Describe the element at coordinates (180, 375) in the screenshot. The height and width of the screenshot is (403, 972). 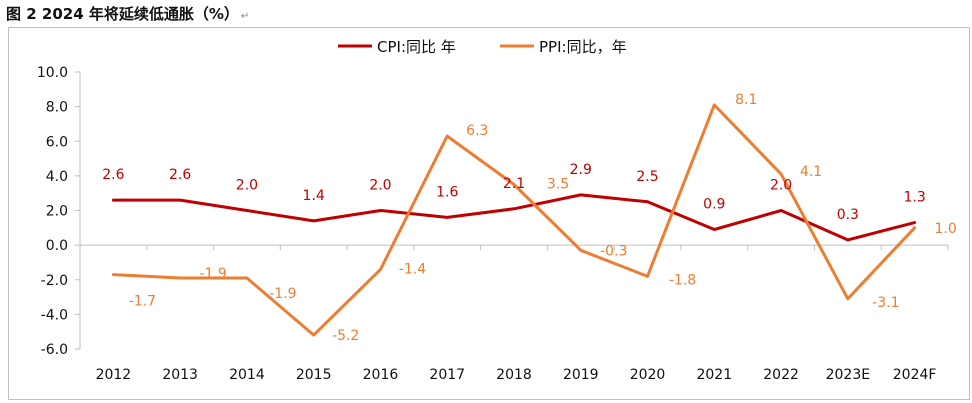
I see `x-tick-label: 2013` at that location.